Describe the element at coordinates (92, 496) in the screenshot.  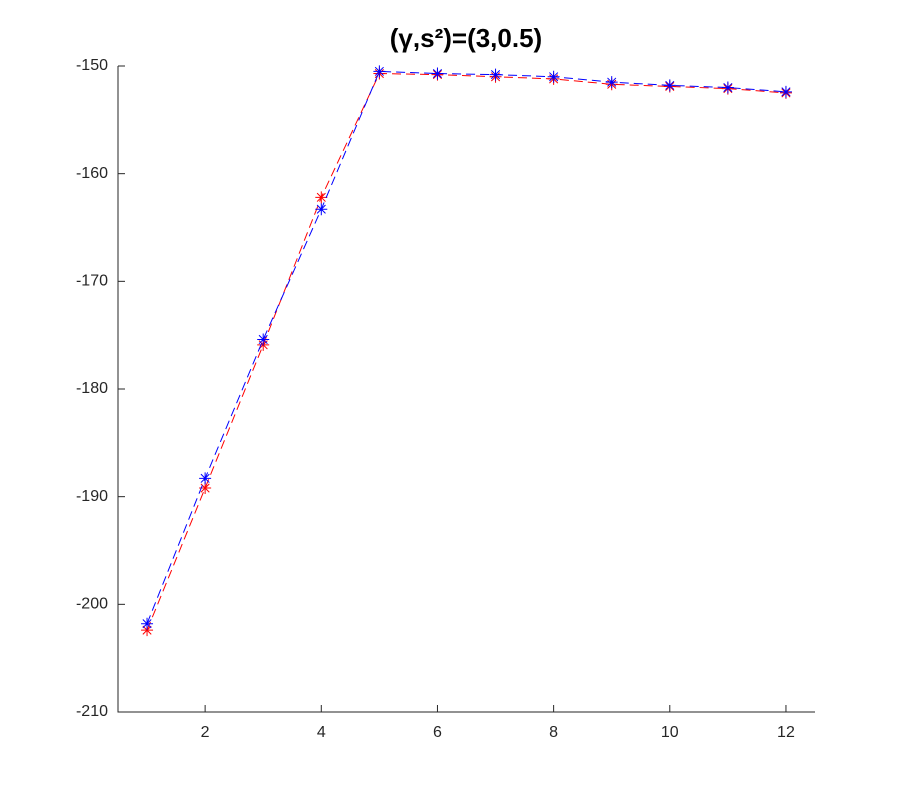
I see `y-tick-label: -190` at that location.